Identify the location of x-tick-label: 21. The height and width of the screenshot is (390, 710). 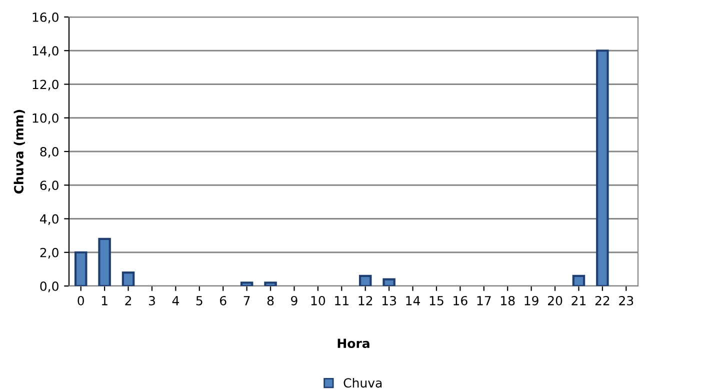
(579, 301).